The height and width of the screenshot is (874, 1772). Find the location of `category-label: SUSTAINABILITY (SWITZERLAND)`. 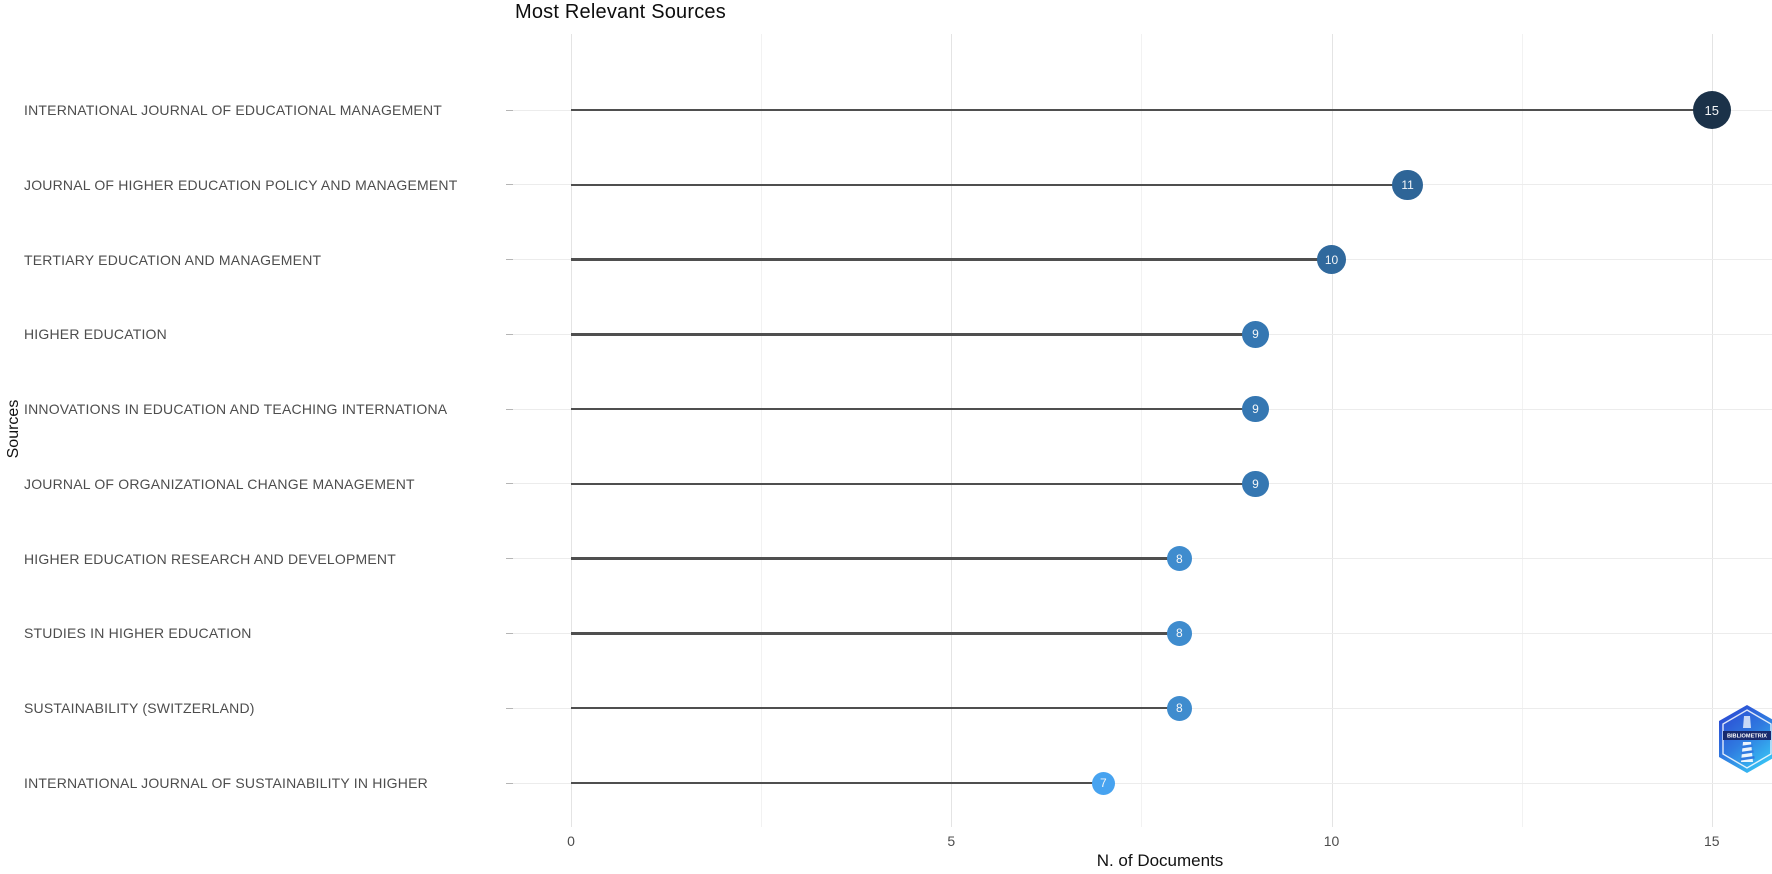

category-label: SUSTAINABILITY (SWITZERLAND) is located at coordinates (139, 708).